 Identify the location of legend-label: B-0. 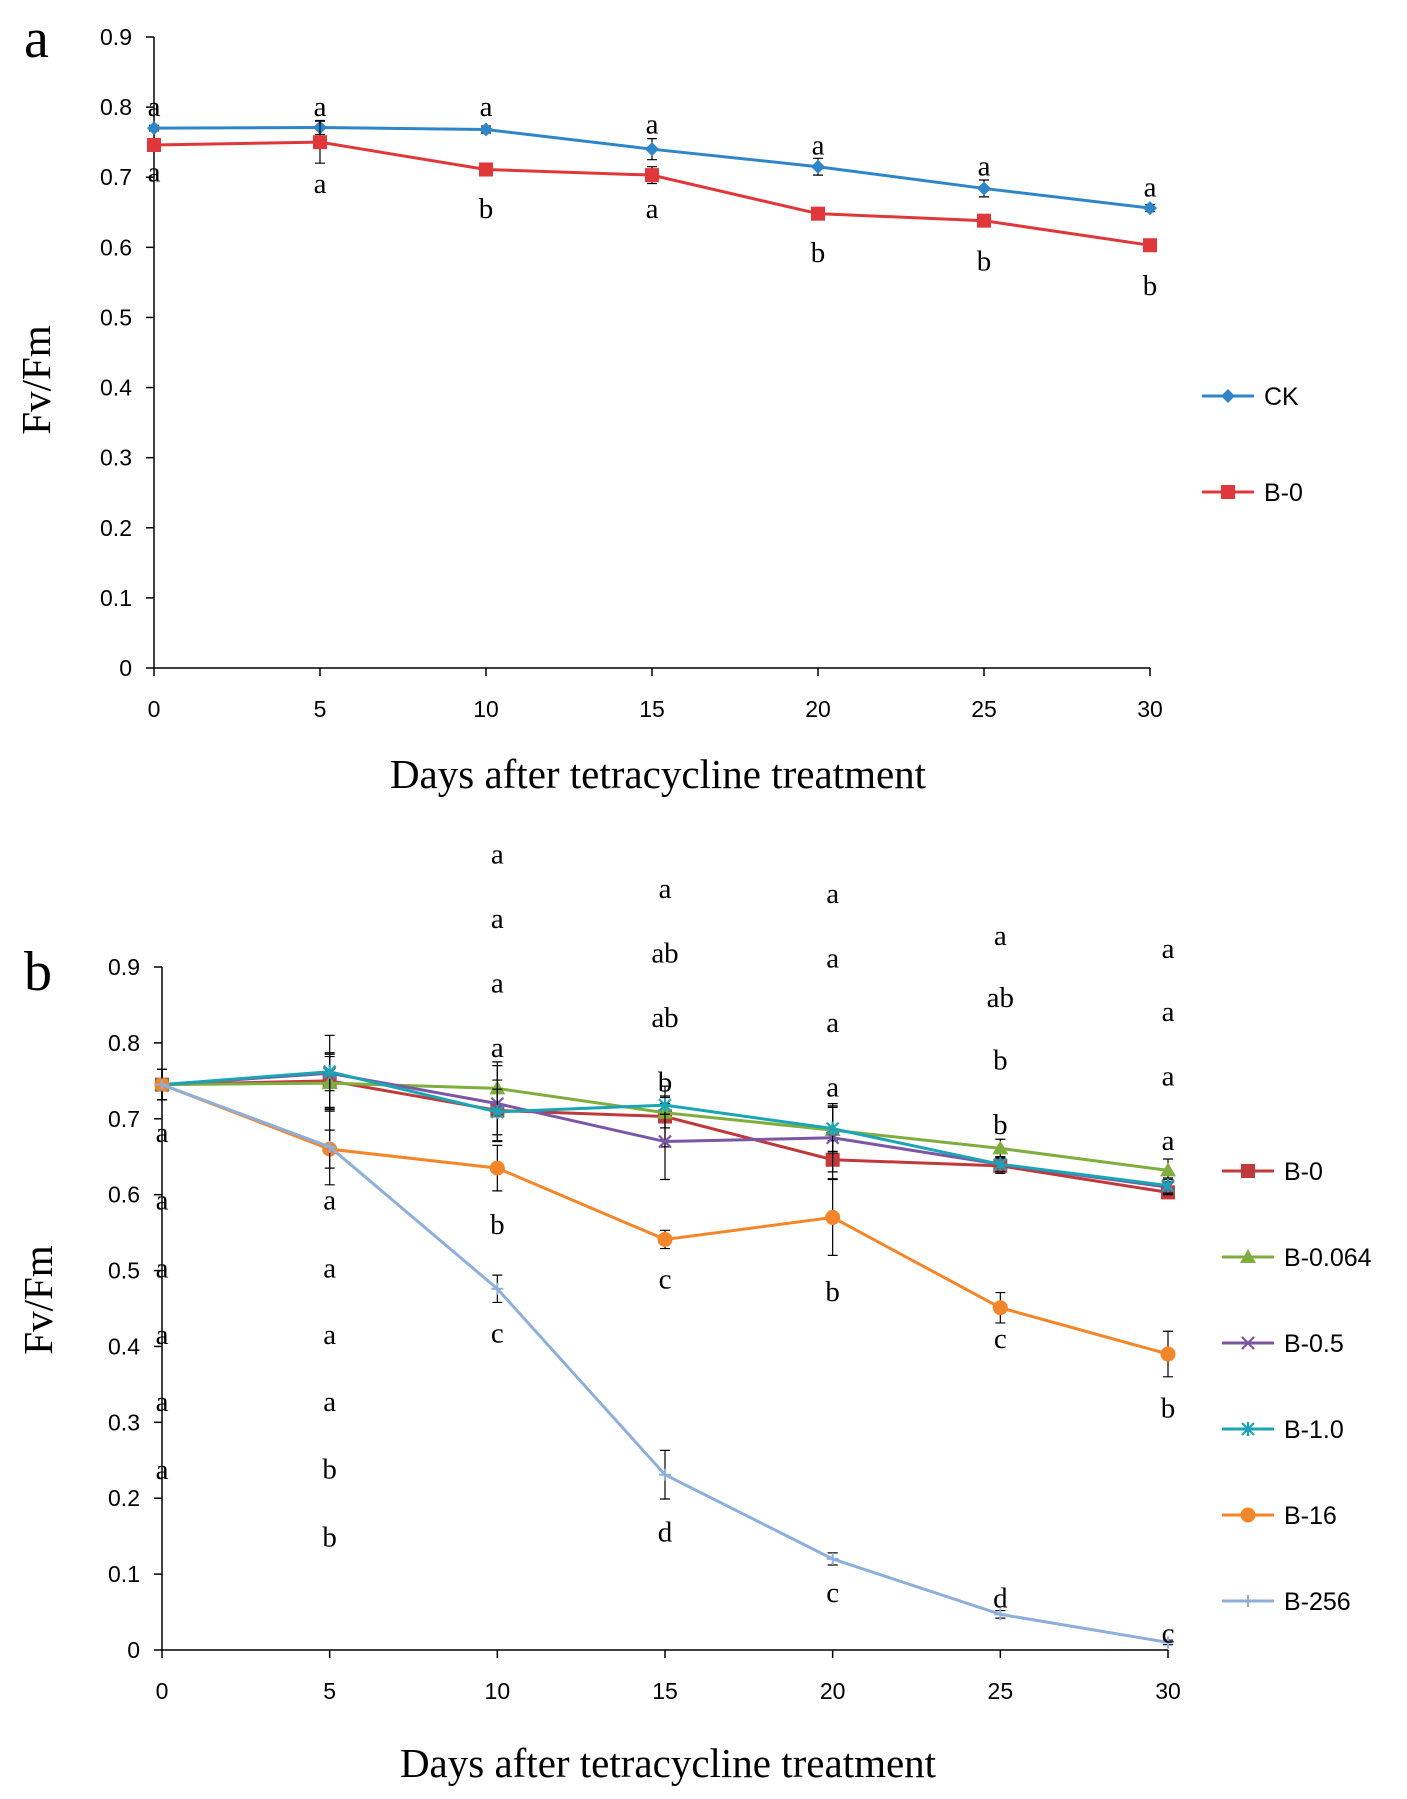
(1303, 1172).